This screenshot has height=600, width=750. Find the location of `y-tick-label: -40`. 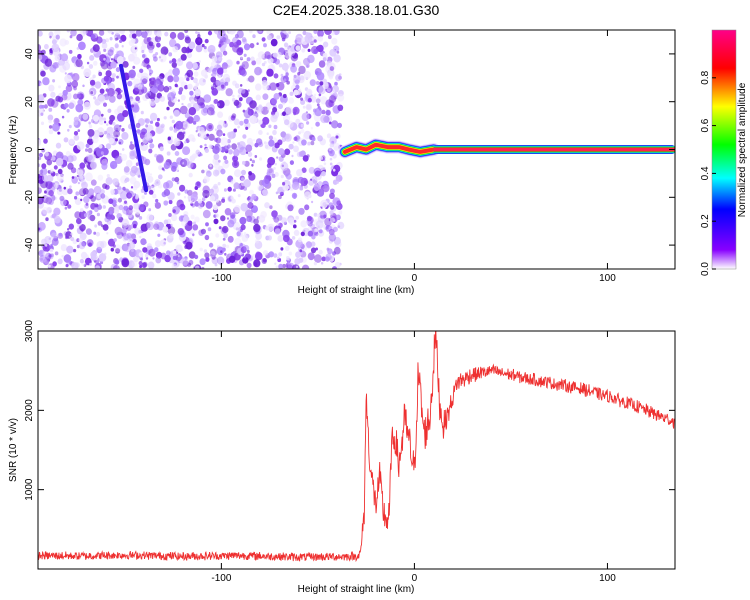

y-tick-label: -40 is located at coordinates (29, 244).